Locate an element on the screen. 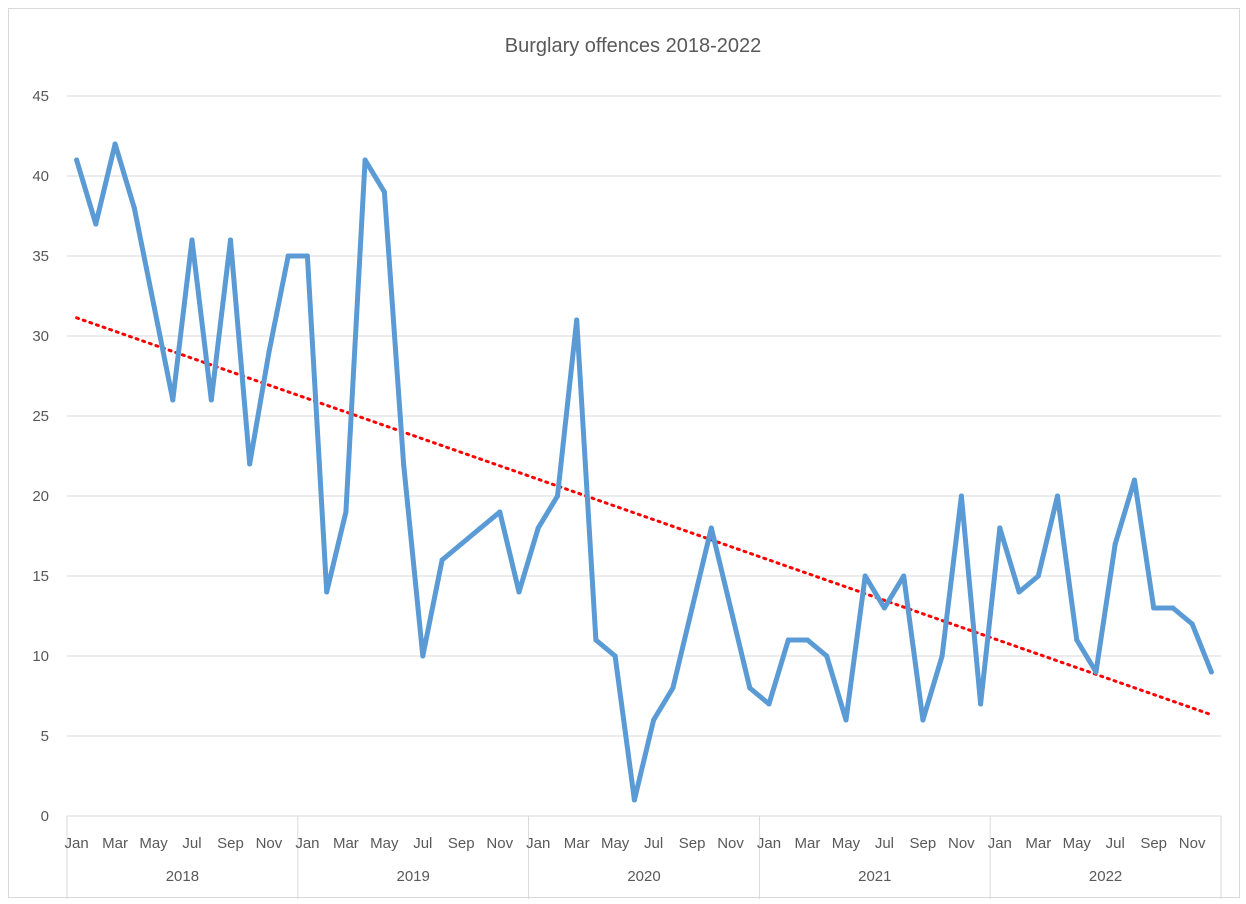  year-label: 2022 is located at coordinates (1105, 876).